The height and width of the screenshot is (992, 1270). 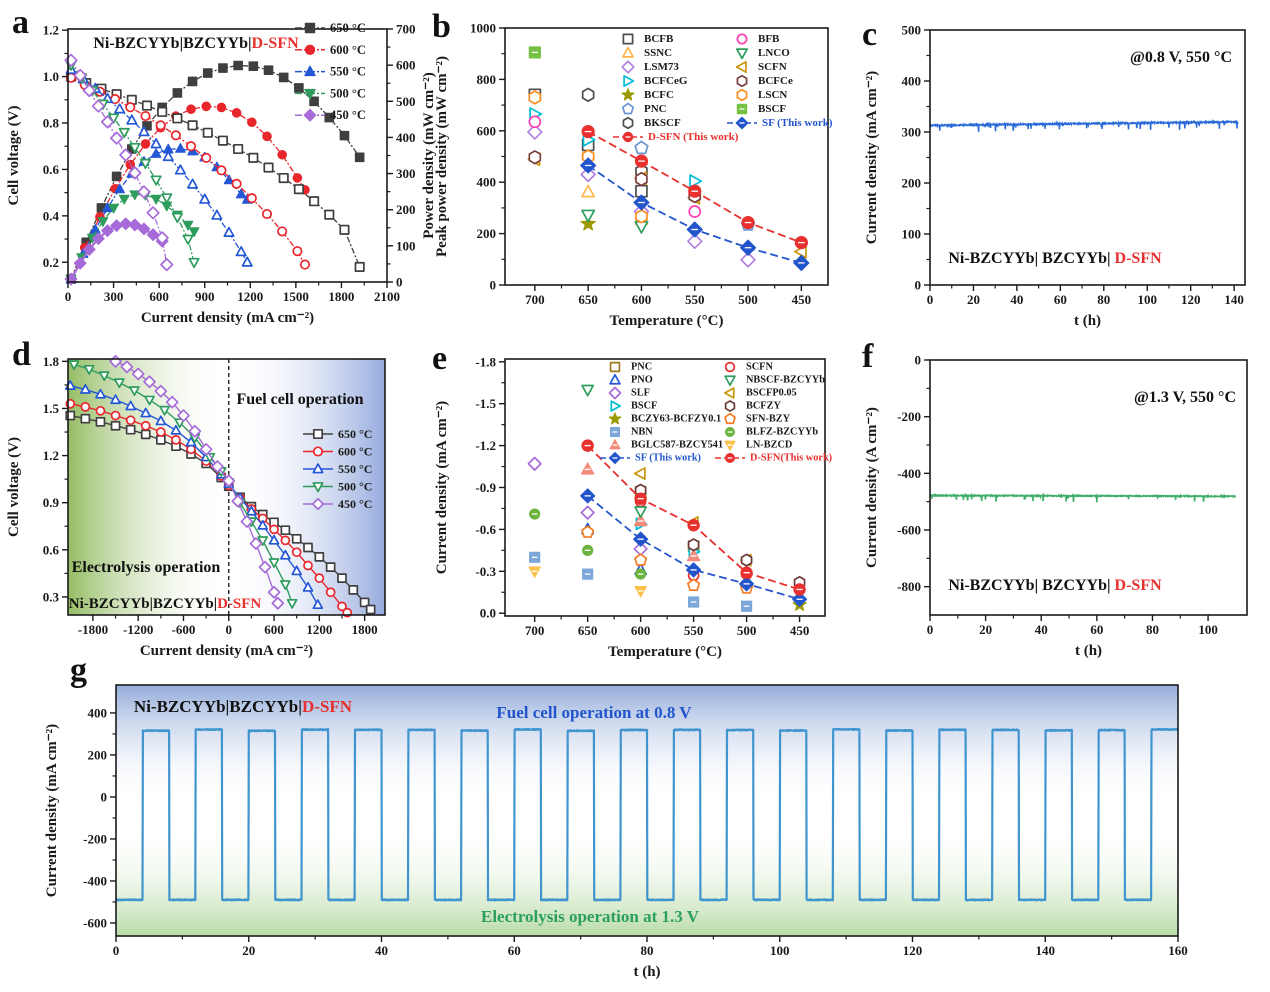 What do you see at coordinates (95, 880) in the screenshot?
I see `svg-text: -400` at bounding box center [95, 880].